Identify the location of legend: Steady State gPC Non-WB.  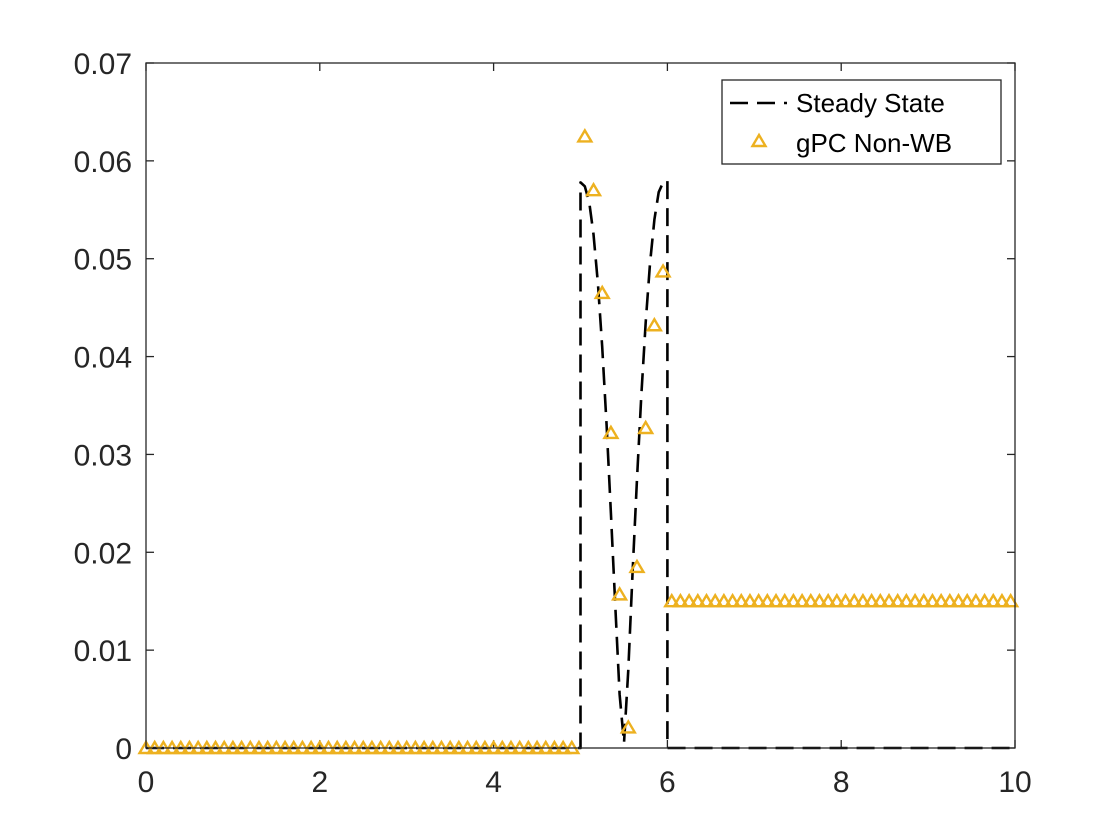
(861, 122).